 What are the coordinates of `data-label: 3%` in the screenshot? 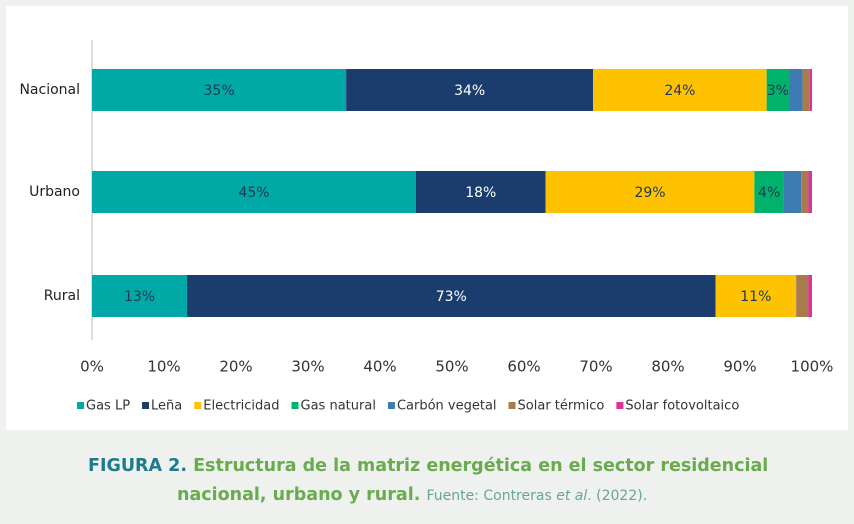 It's located at (778, 91).